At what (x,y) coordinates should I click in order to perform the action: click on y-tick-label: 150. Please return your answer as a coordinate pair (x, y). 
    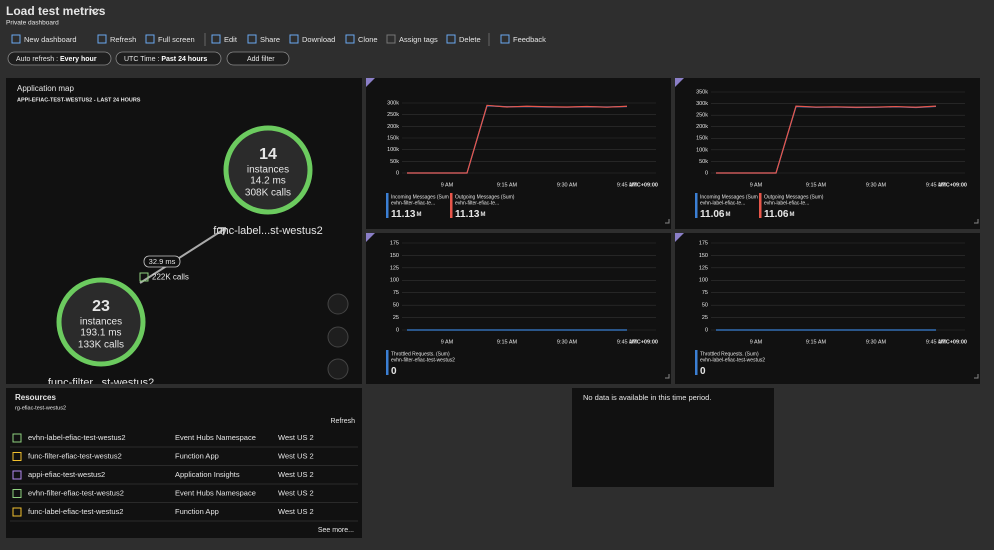
    Looking at the image, I should click on (703, 256).